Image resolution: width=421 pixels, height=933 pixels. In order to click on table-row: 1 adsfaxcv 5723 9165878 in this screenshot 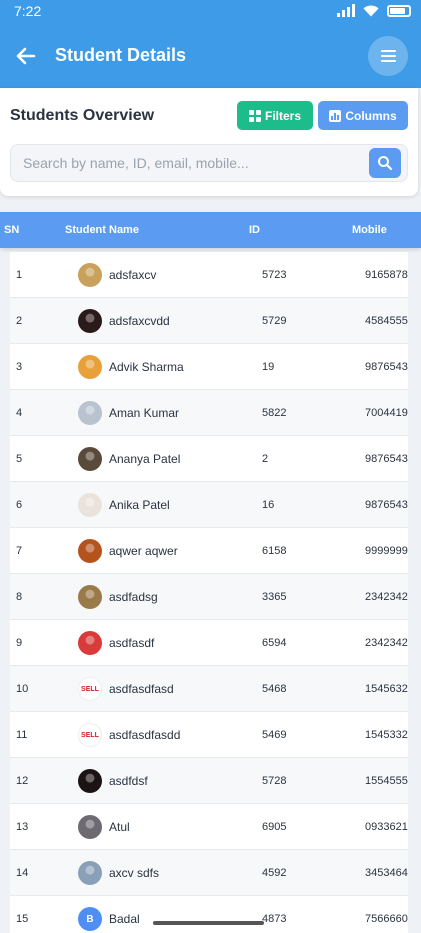, I will do `click(209, 275)`.